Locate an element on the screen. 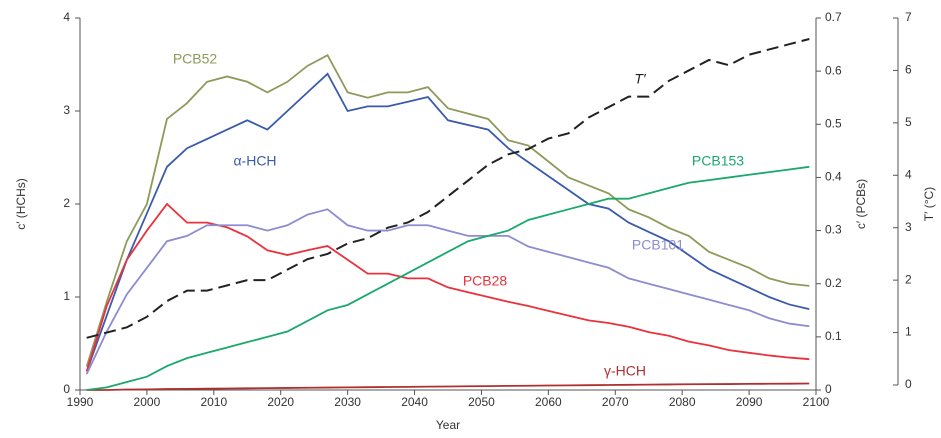 This screenshot has width=941, height=438. y-axis-label: c′ (HCHs) is located at coordinates (21, 204).